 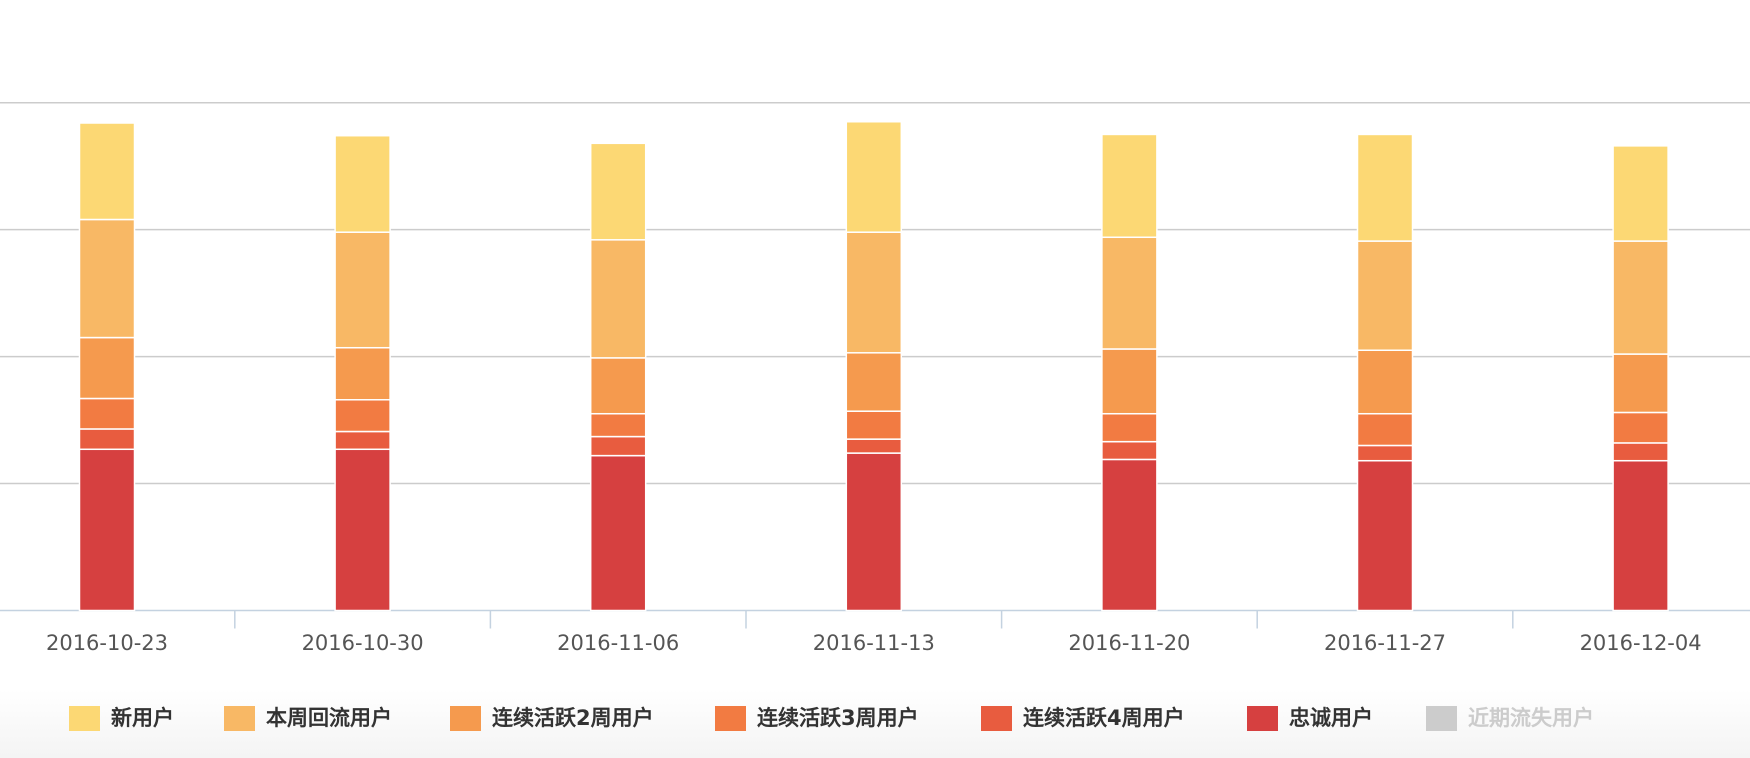 I want to click on legend-label: 近期流失用户, so click(x=1531, y=718).